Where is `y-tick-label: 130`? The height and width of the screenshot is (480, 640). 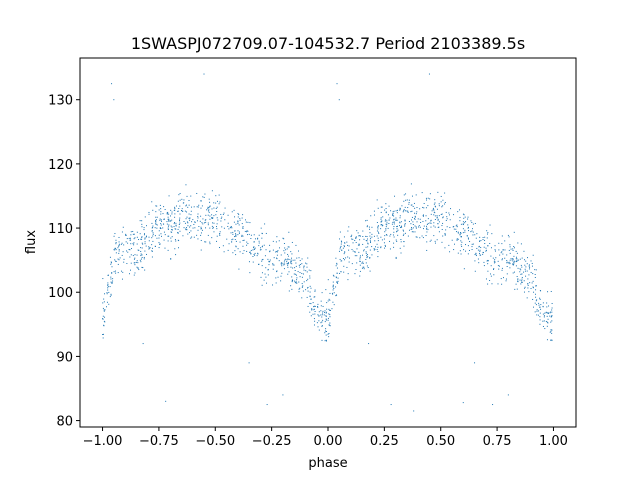 y-tick-label: 130 is located at coordinates (60, 101).